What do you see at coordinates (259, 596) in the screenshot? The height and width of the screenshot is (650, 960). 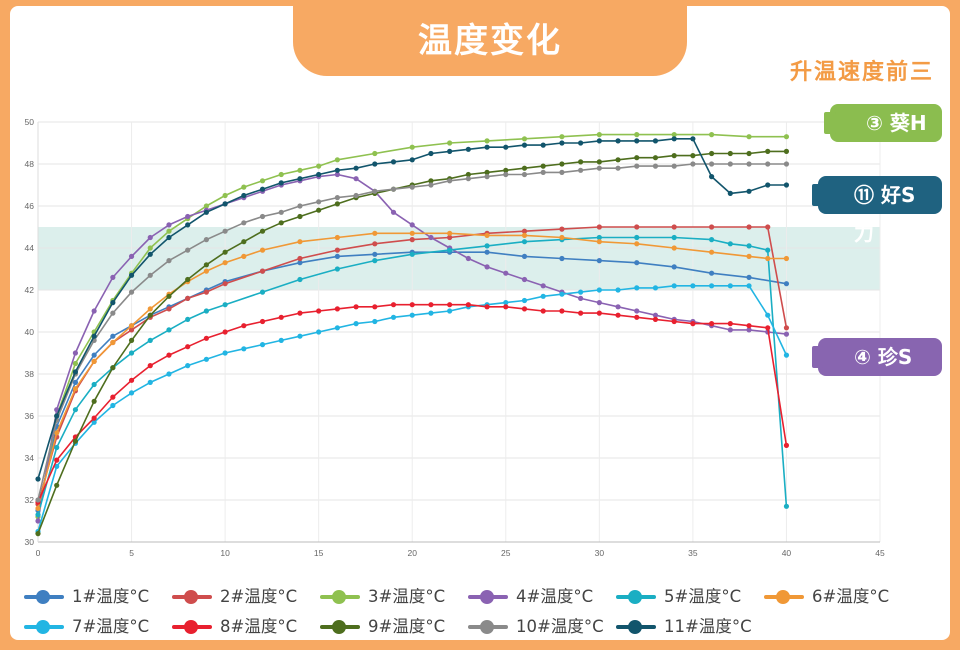 I see `legend-label: 2#温度°C` at bounding box center [259, 596].